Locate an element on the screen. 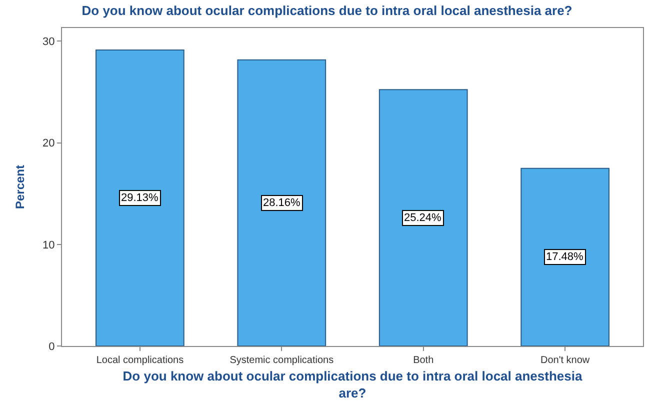  data-label: 17.48% is located at coordinates (565, 257).